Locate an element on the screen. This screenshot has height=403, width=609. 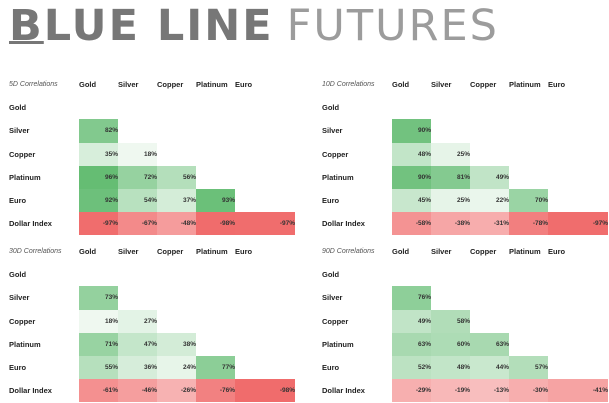
correlation-cell-dollar-index-copper: -31% is located at coordinates (489, 224).